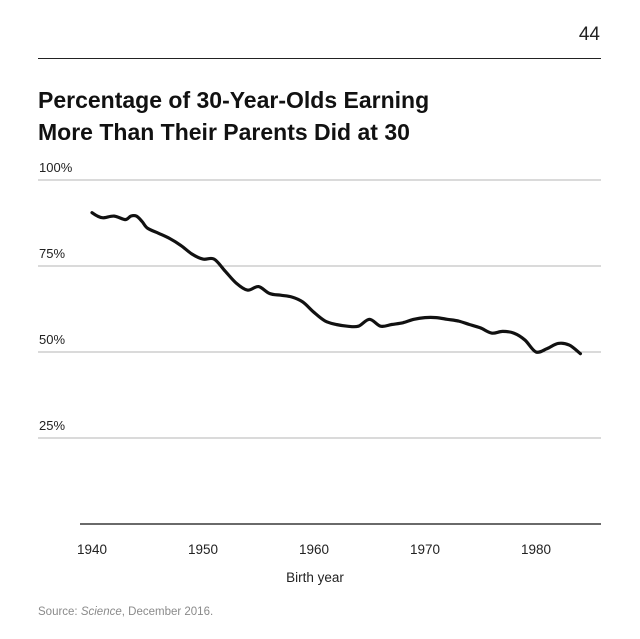 This screenshot has height=639, width=640. What do you see at coordinates (167, 612) in the screenshot?
I see `source-suffix: , December 2016.` at bounding box center [167, 612].